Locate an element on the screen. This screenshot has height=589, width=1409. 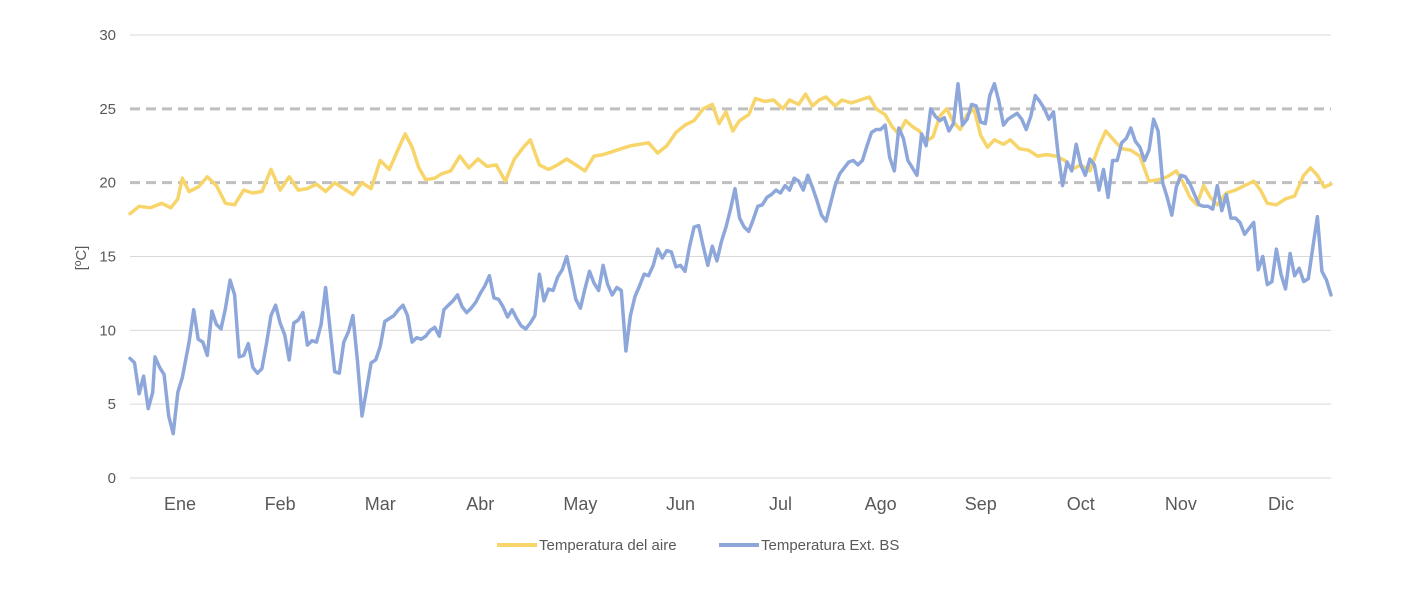
y-tick-label: 25 is located at coordinates (107, 109).